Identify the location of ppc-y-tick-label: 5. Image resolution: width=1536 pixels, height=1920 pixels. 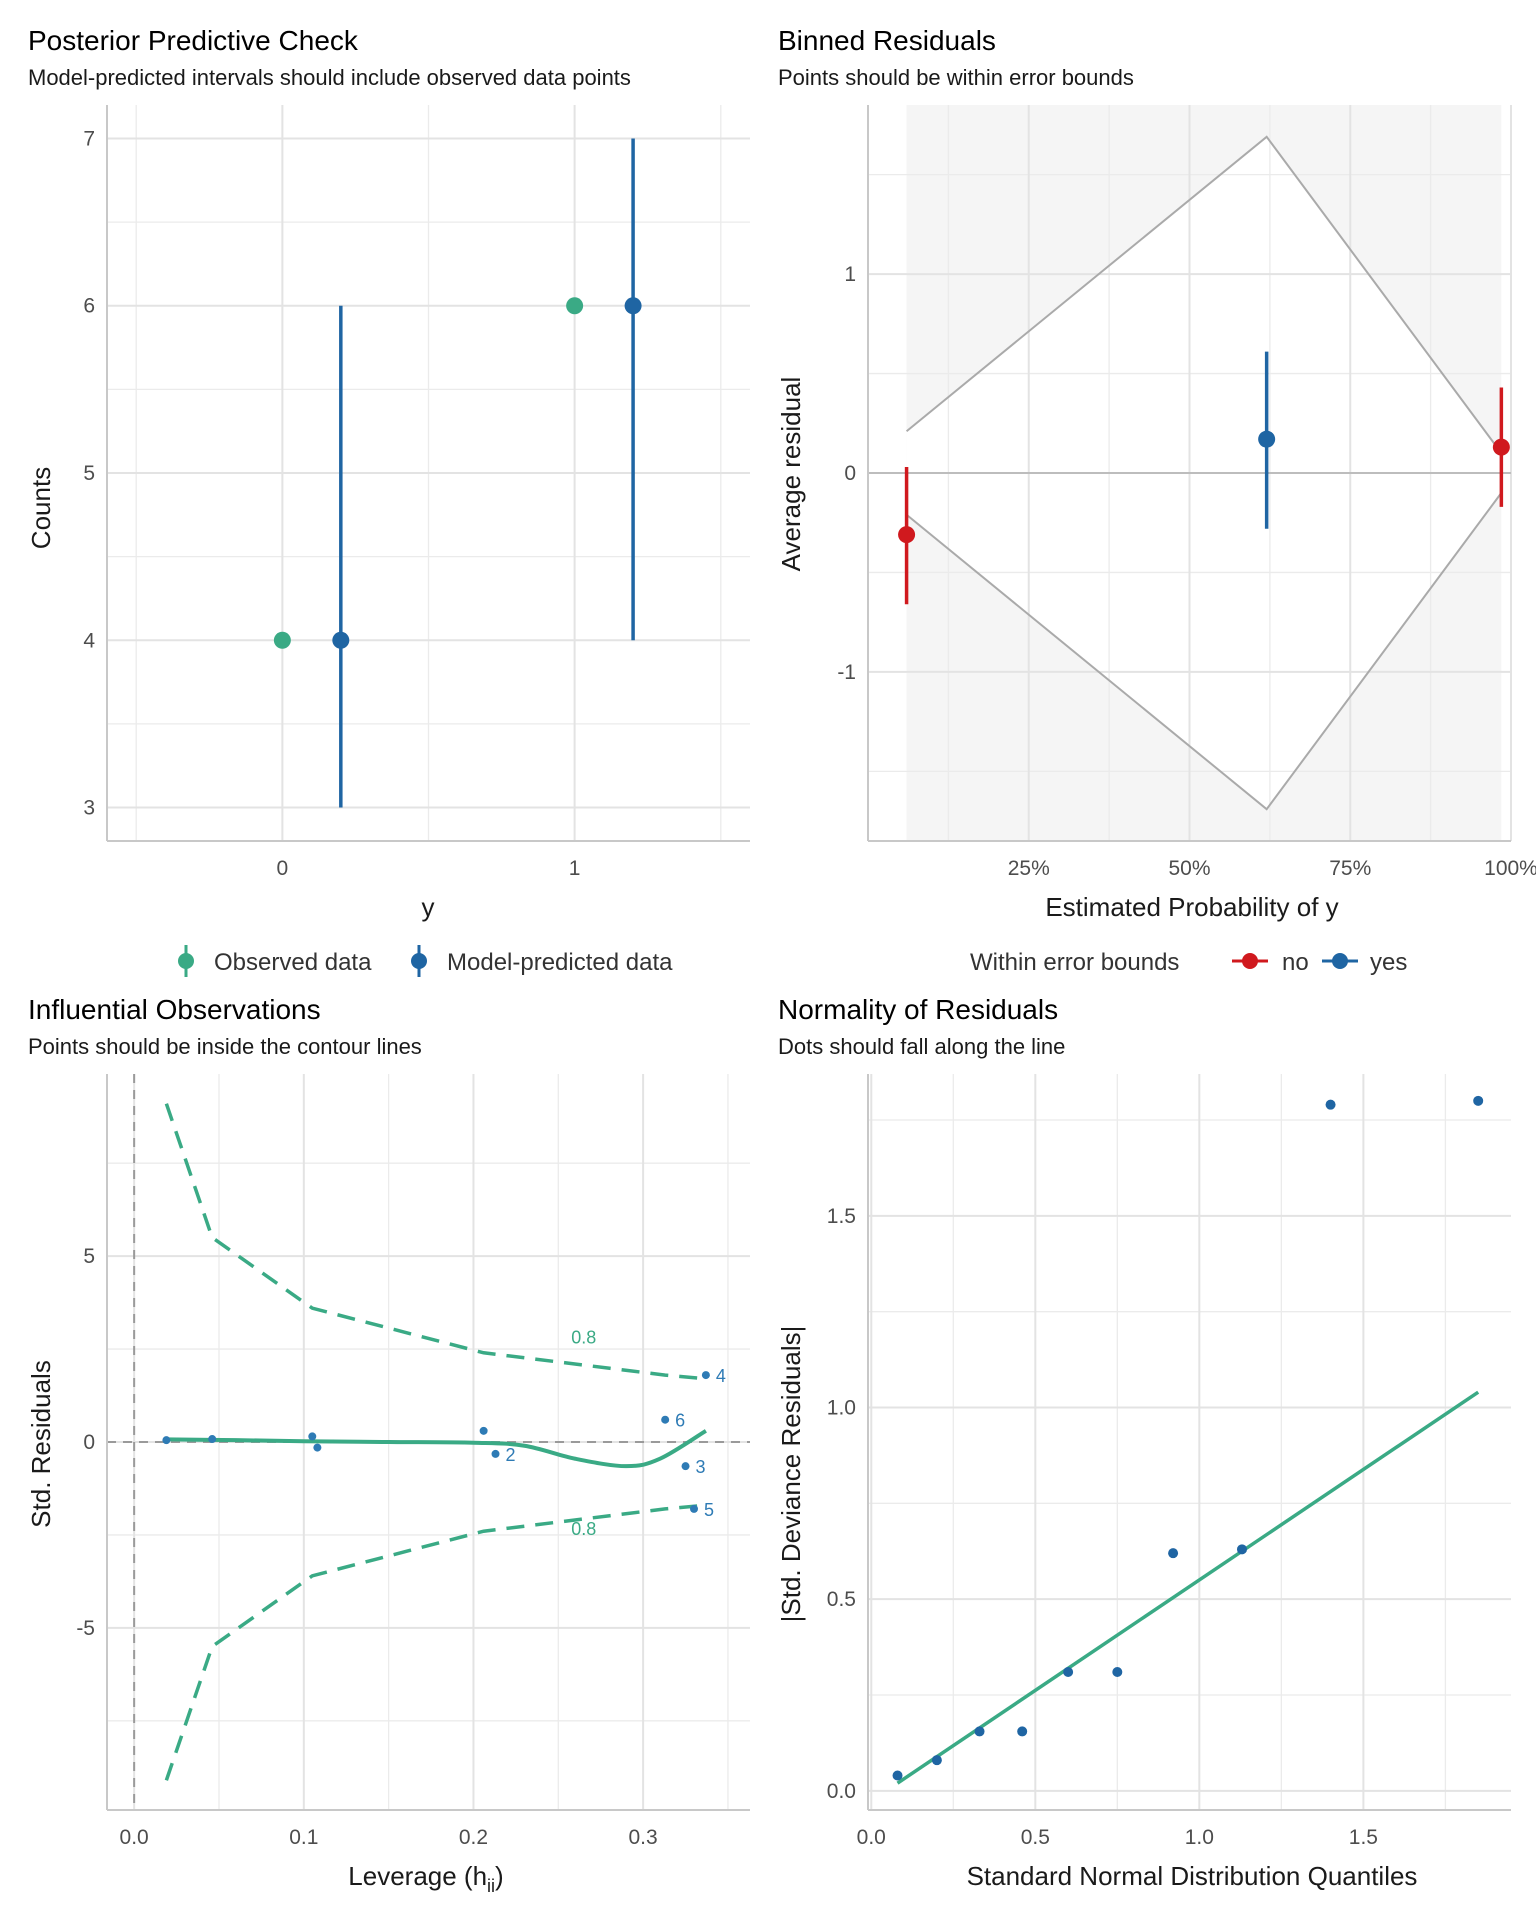
(89, 473).